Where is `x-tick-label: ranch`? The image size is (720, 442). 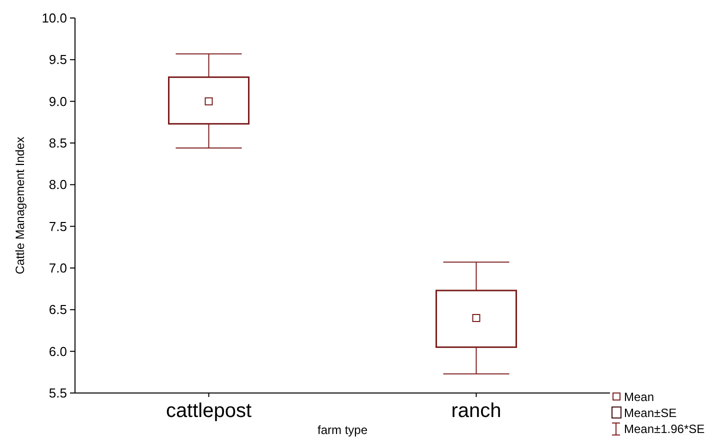
x-tick-label: ranch is located at coordinates (476, 411).